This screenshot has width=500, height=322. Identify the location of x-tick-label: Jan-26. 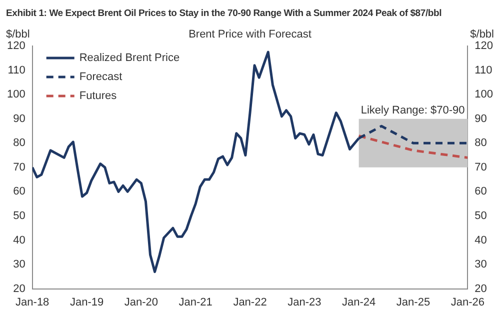
(467, 302).